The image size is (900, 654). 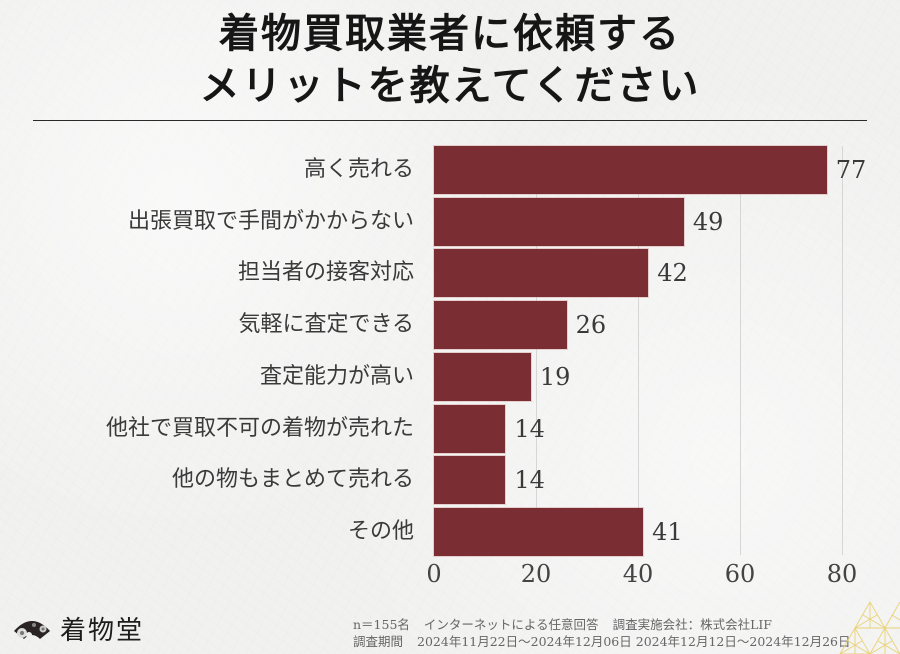 What do you see at coordinates (524, 641) in the screenshot?
I see `period-1: 2024年11月22日～2024年12月06日` at bounding box center [524, 641].